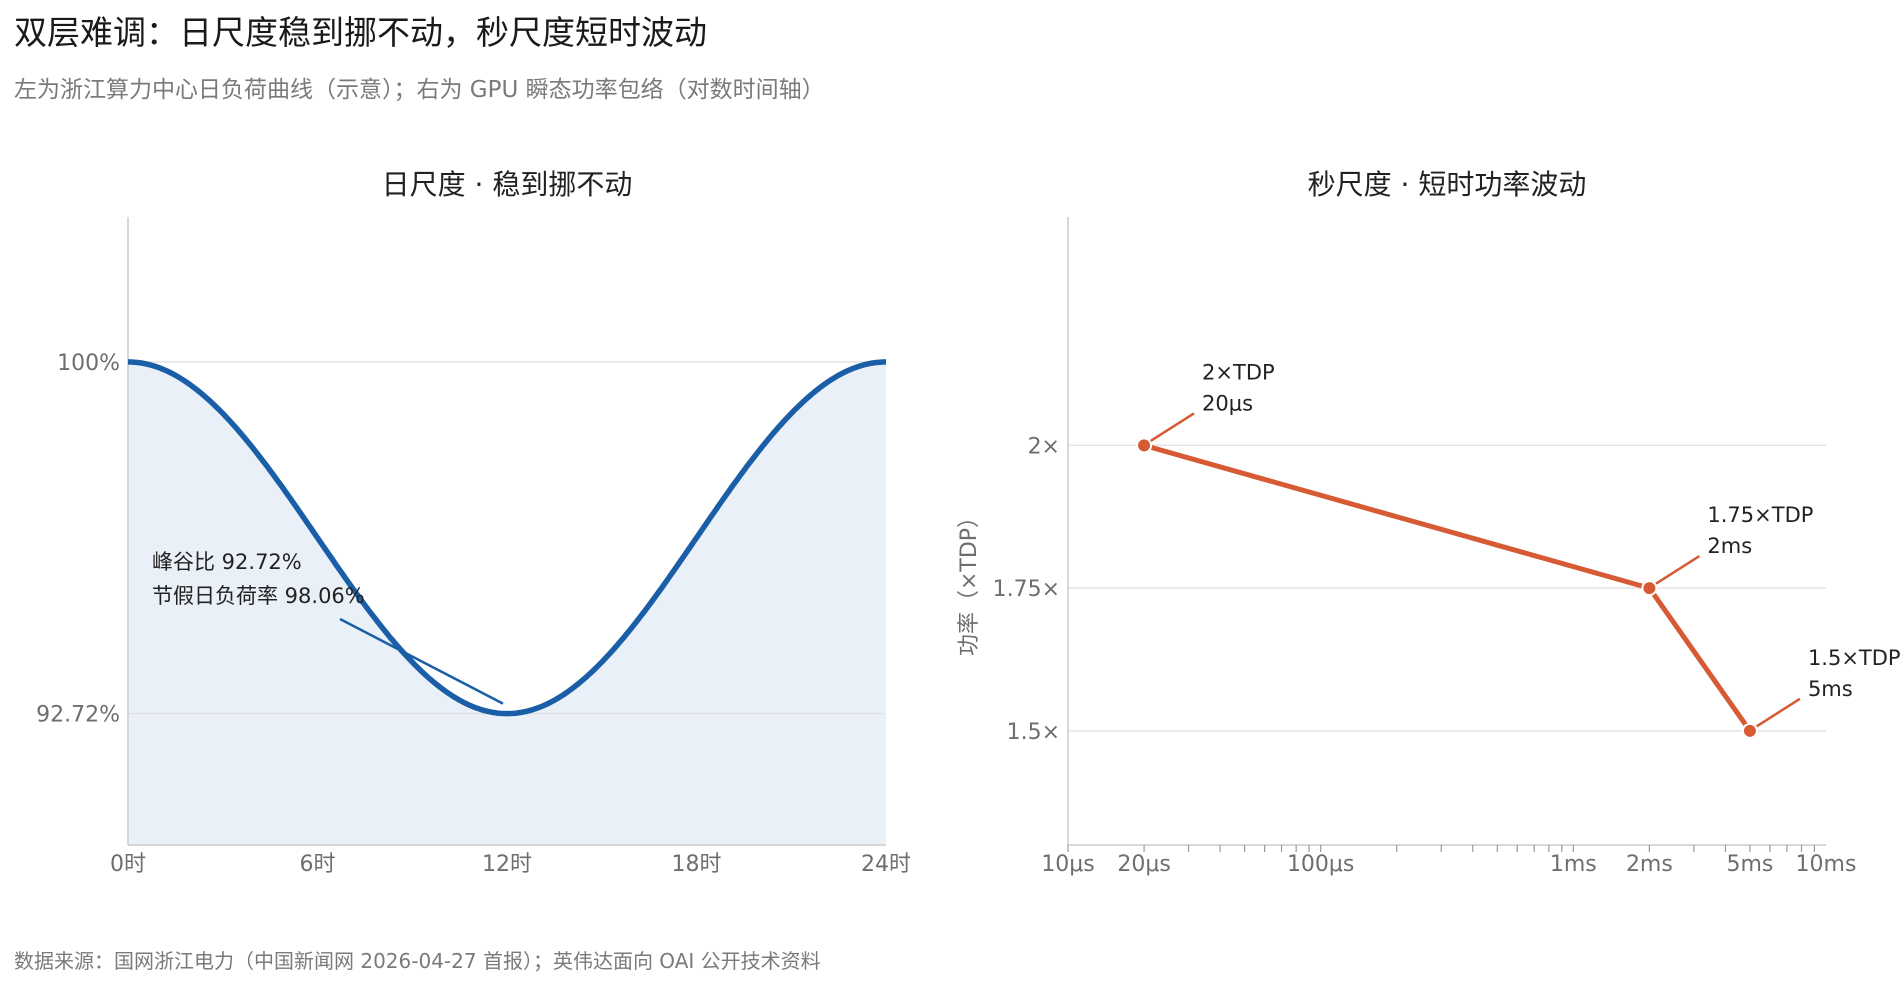 The image size is (1902, 985). Describe the element at coordinates (969, 581) in the screenshot. I see `right-y-axis-title: 功率（×TDP）` at that location.